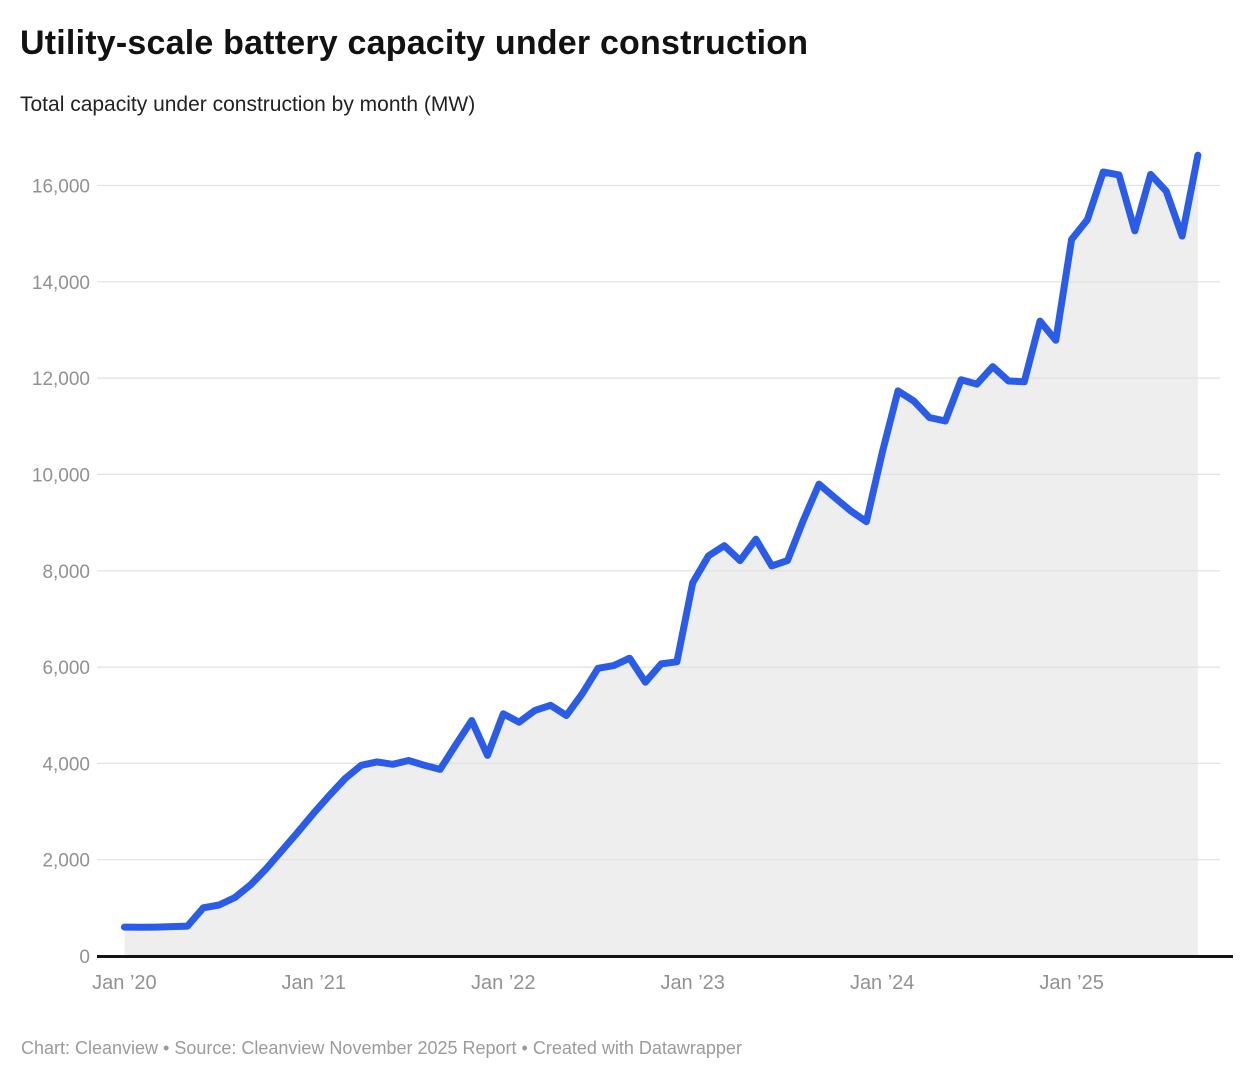  What do you see at coordinates (503, 983) in the screenshot?
I see `x-axis-label: Jan ’22` at bounding box center [503, 983].